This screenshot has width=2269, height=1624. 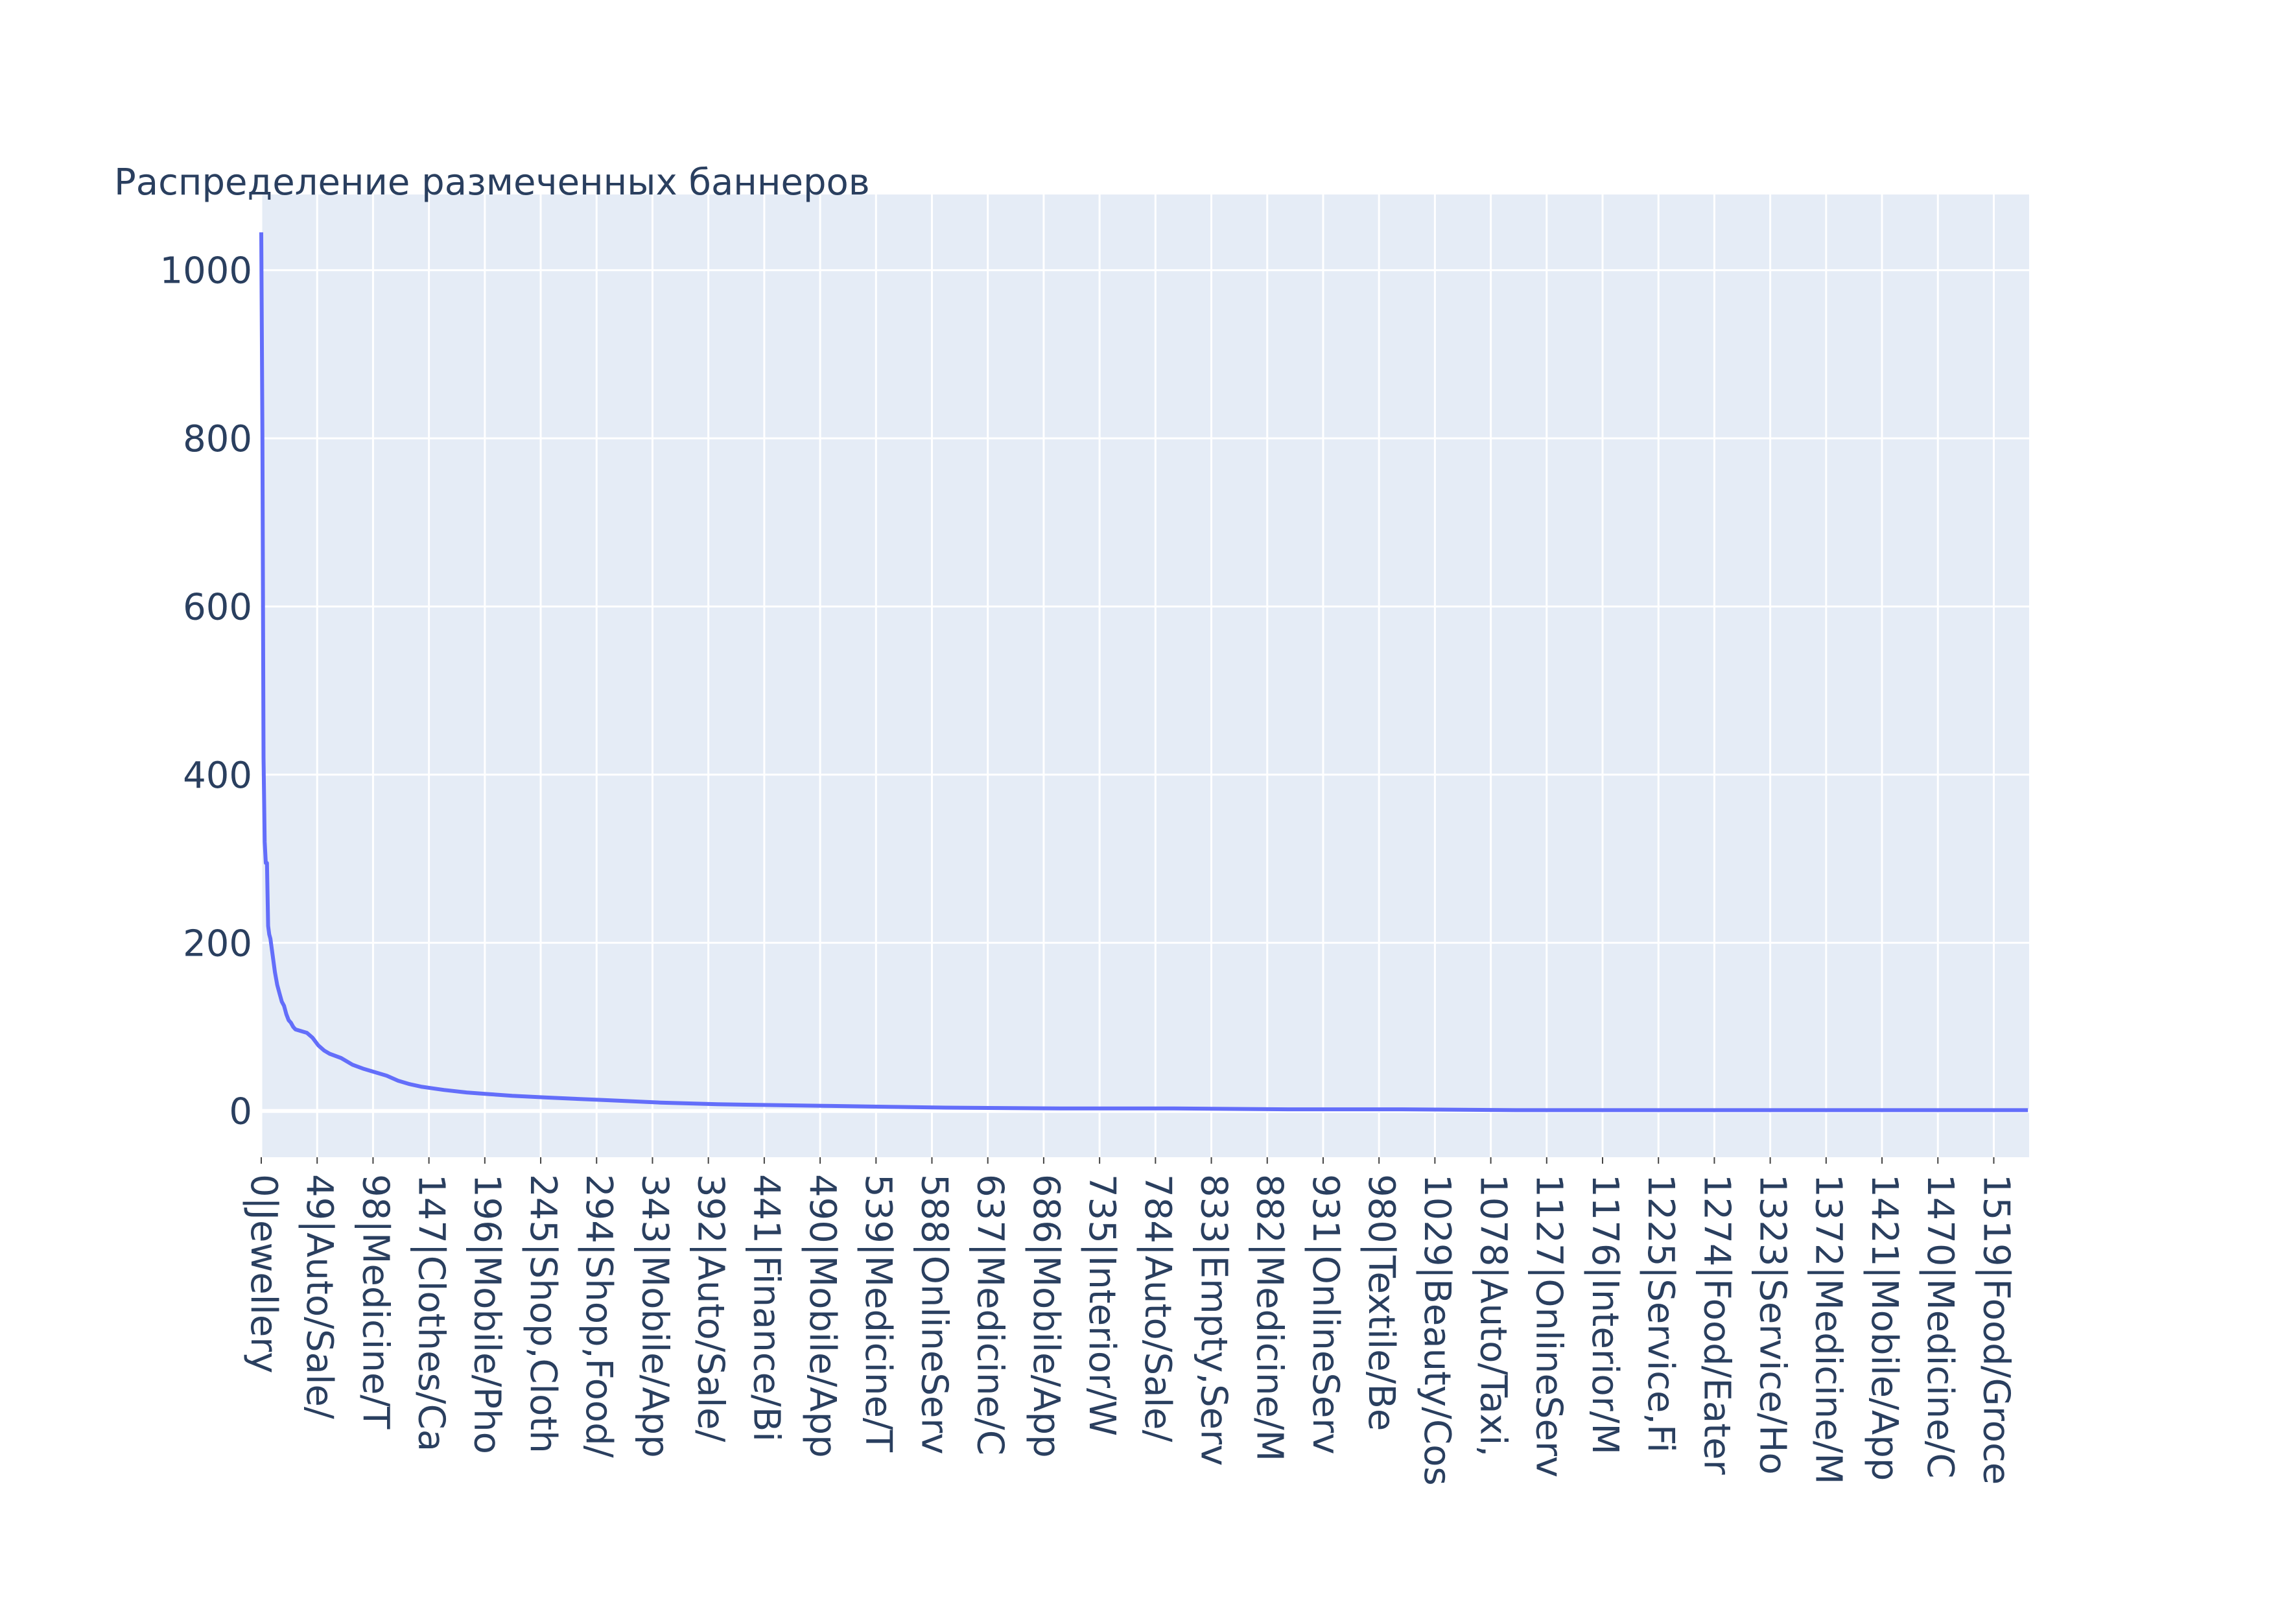 I want to click on x-tick-label: 980|Textile/Be, so click(x=1381, y=1302).